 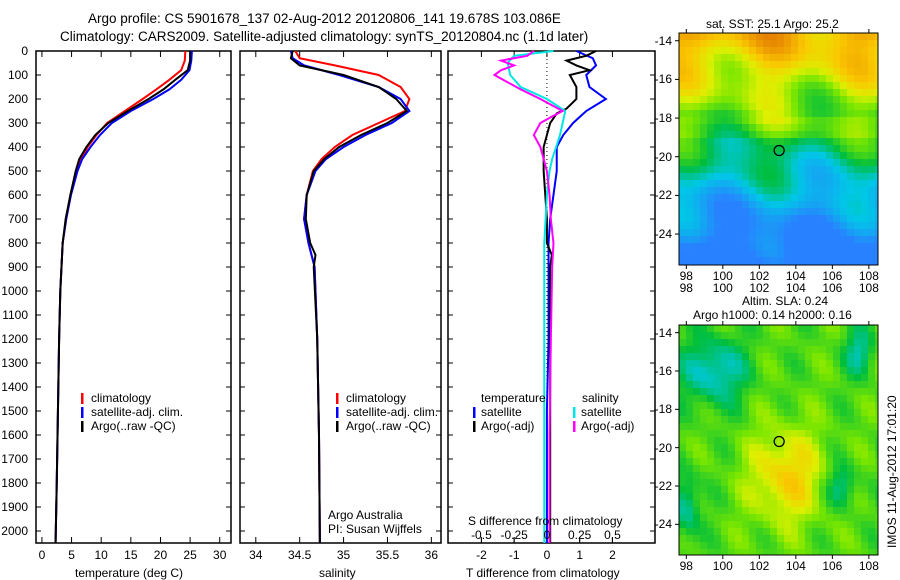 I want to click on argo-australia-note: Argo Australia, so click(x=365, y=515).